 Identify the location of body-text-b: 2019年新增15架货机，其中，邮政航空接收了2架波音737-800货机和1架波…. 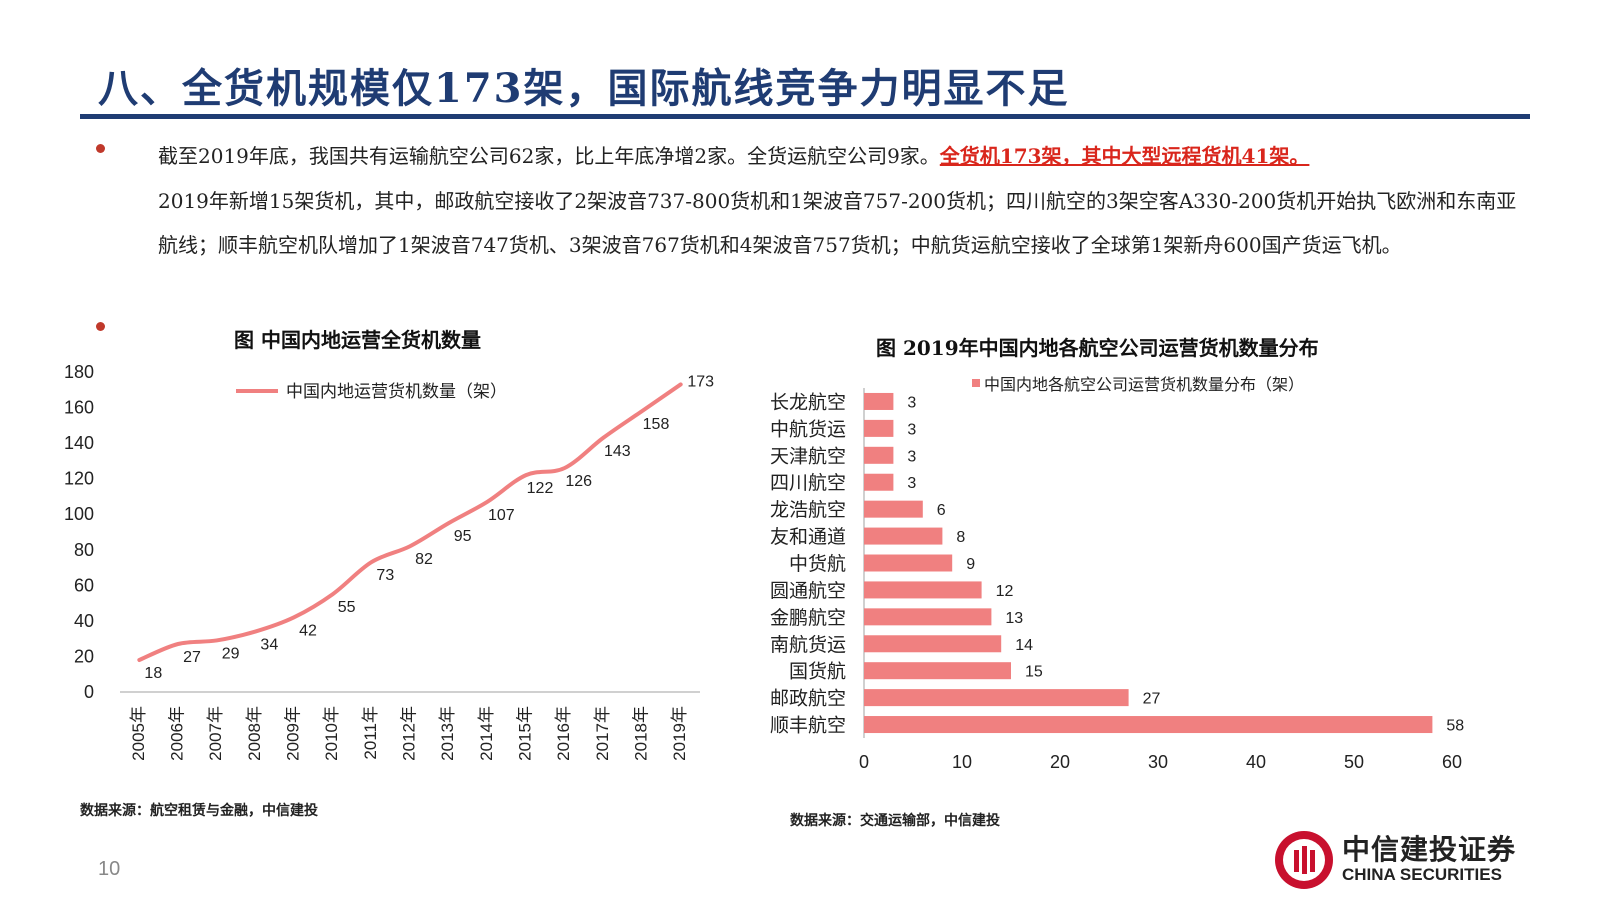
(837, 223).